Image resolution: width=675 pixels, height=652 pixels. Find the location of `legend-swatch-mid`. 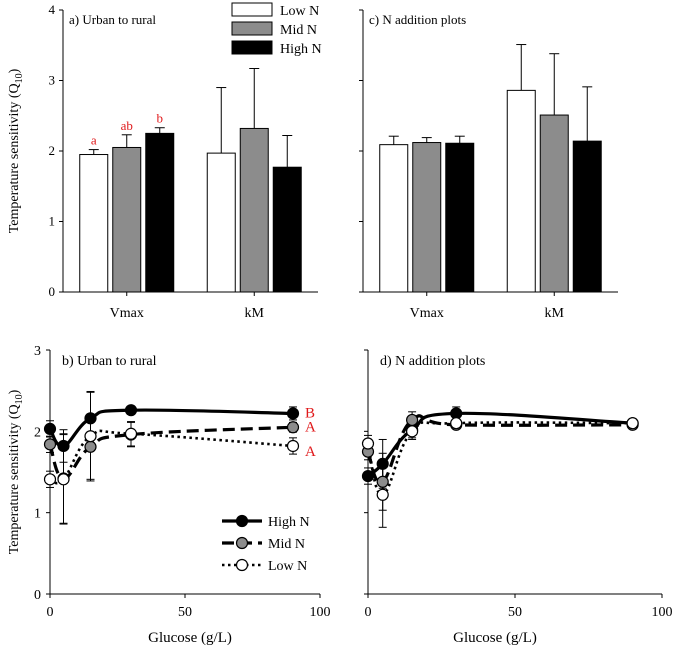

legend-swatch-mid is located at coordinates (252, 28).